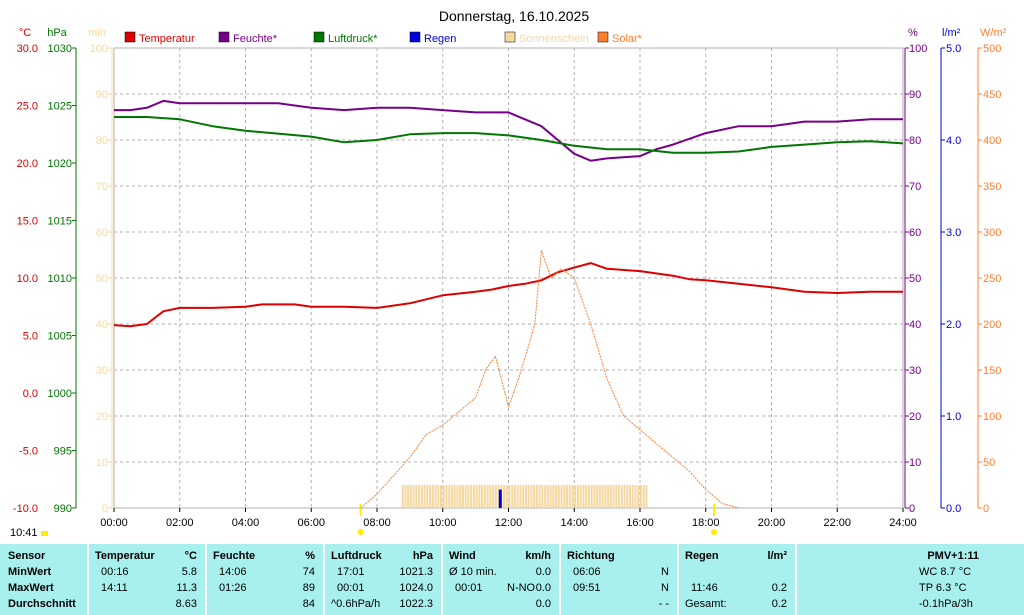  Describe the element at coordinates (619, 579) in the screenshot. I see `direction-cell: Richtung 06:06 N 09:51 N - -` at that location.